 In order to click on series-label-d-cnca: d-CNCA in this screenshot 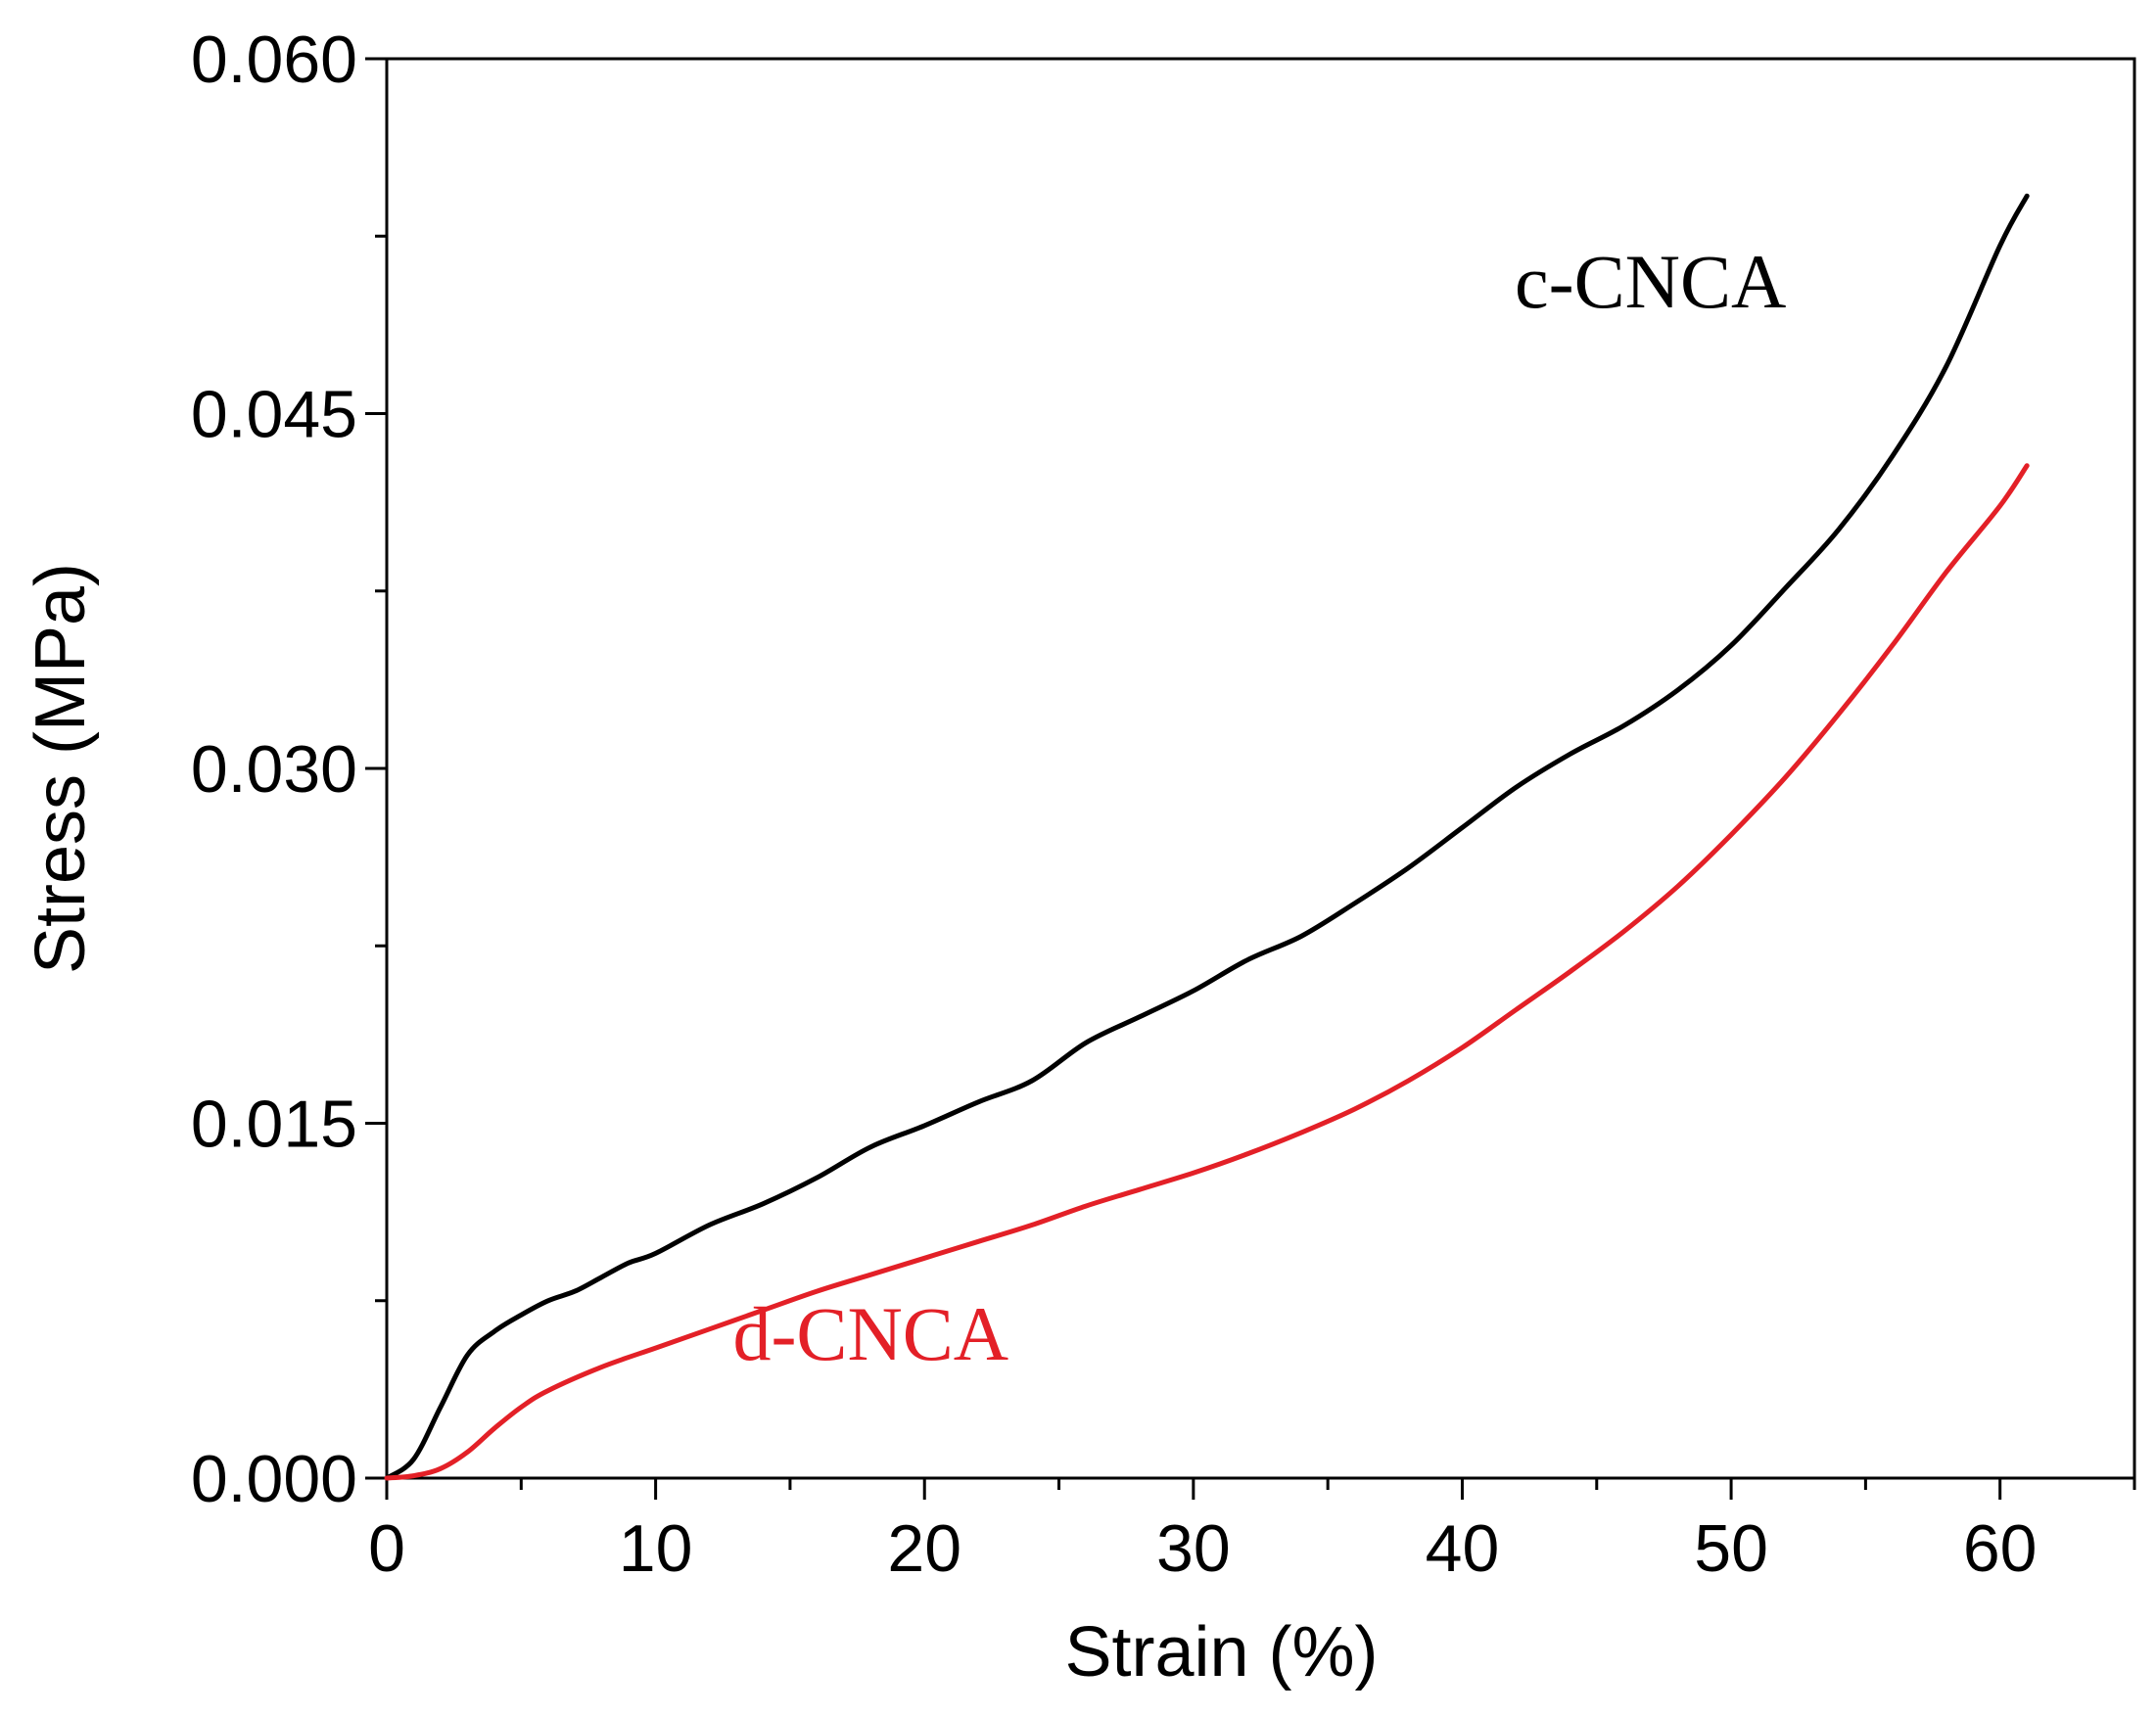, I will do `click(870, 1333)`.